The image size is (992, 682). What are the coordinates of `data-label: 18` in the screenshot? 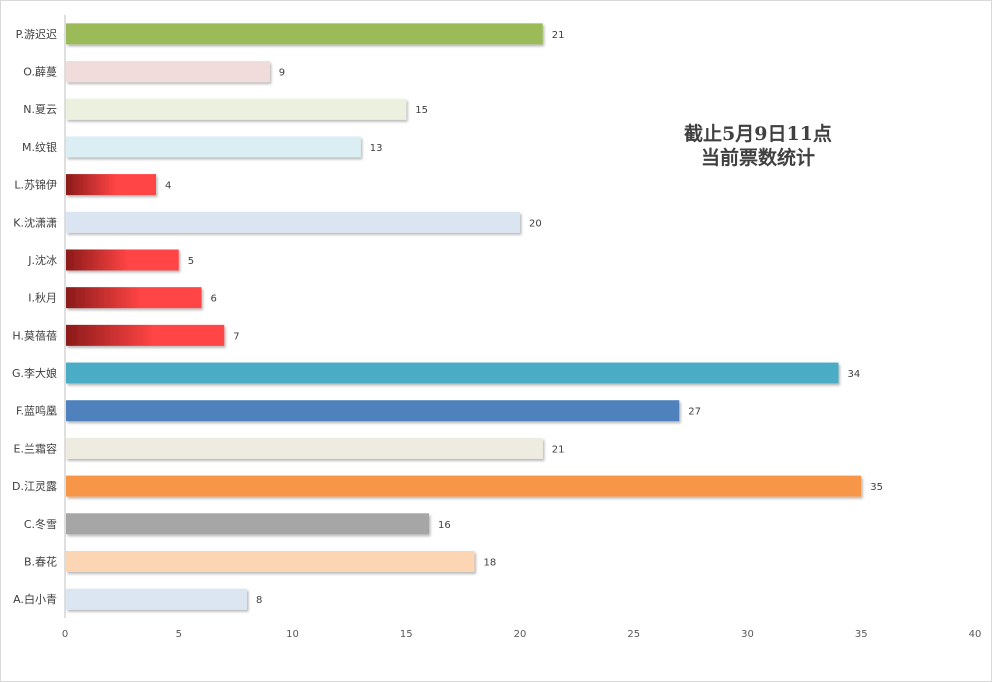 It's located at (490, 562).